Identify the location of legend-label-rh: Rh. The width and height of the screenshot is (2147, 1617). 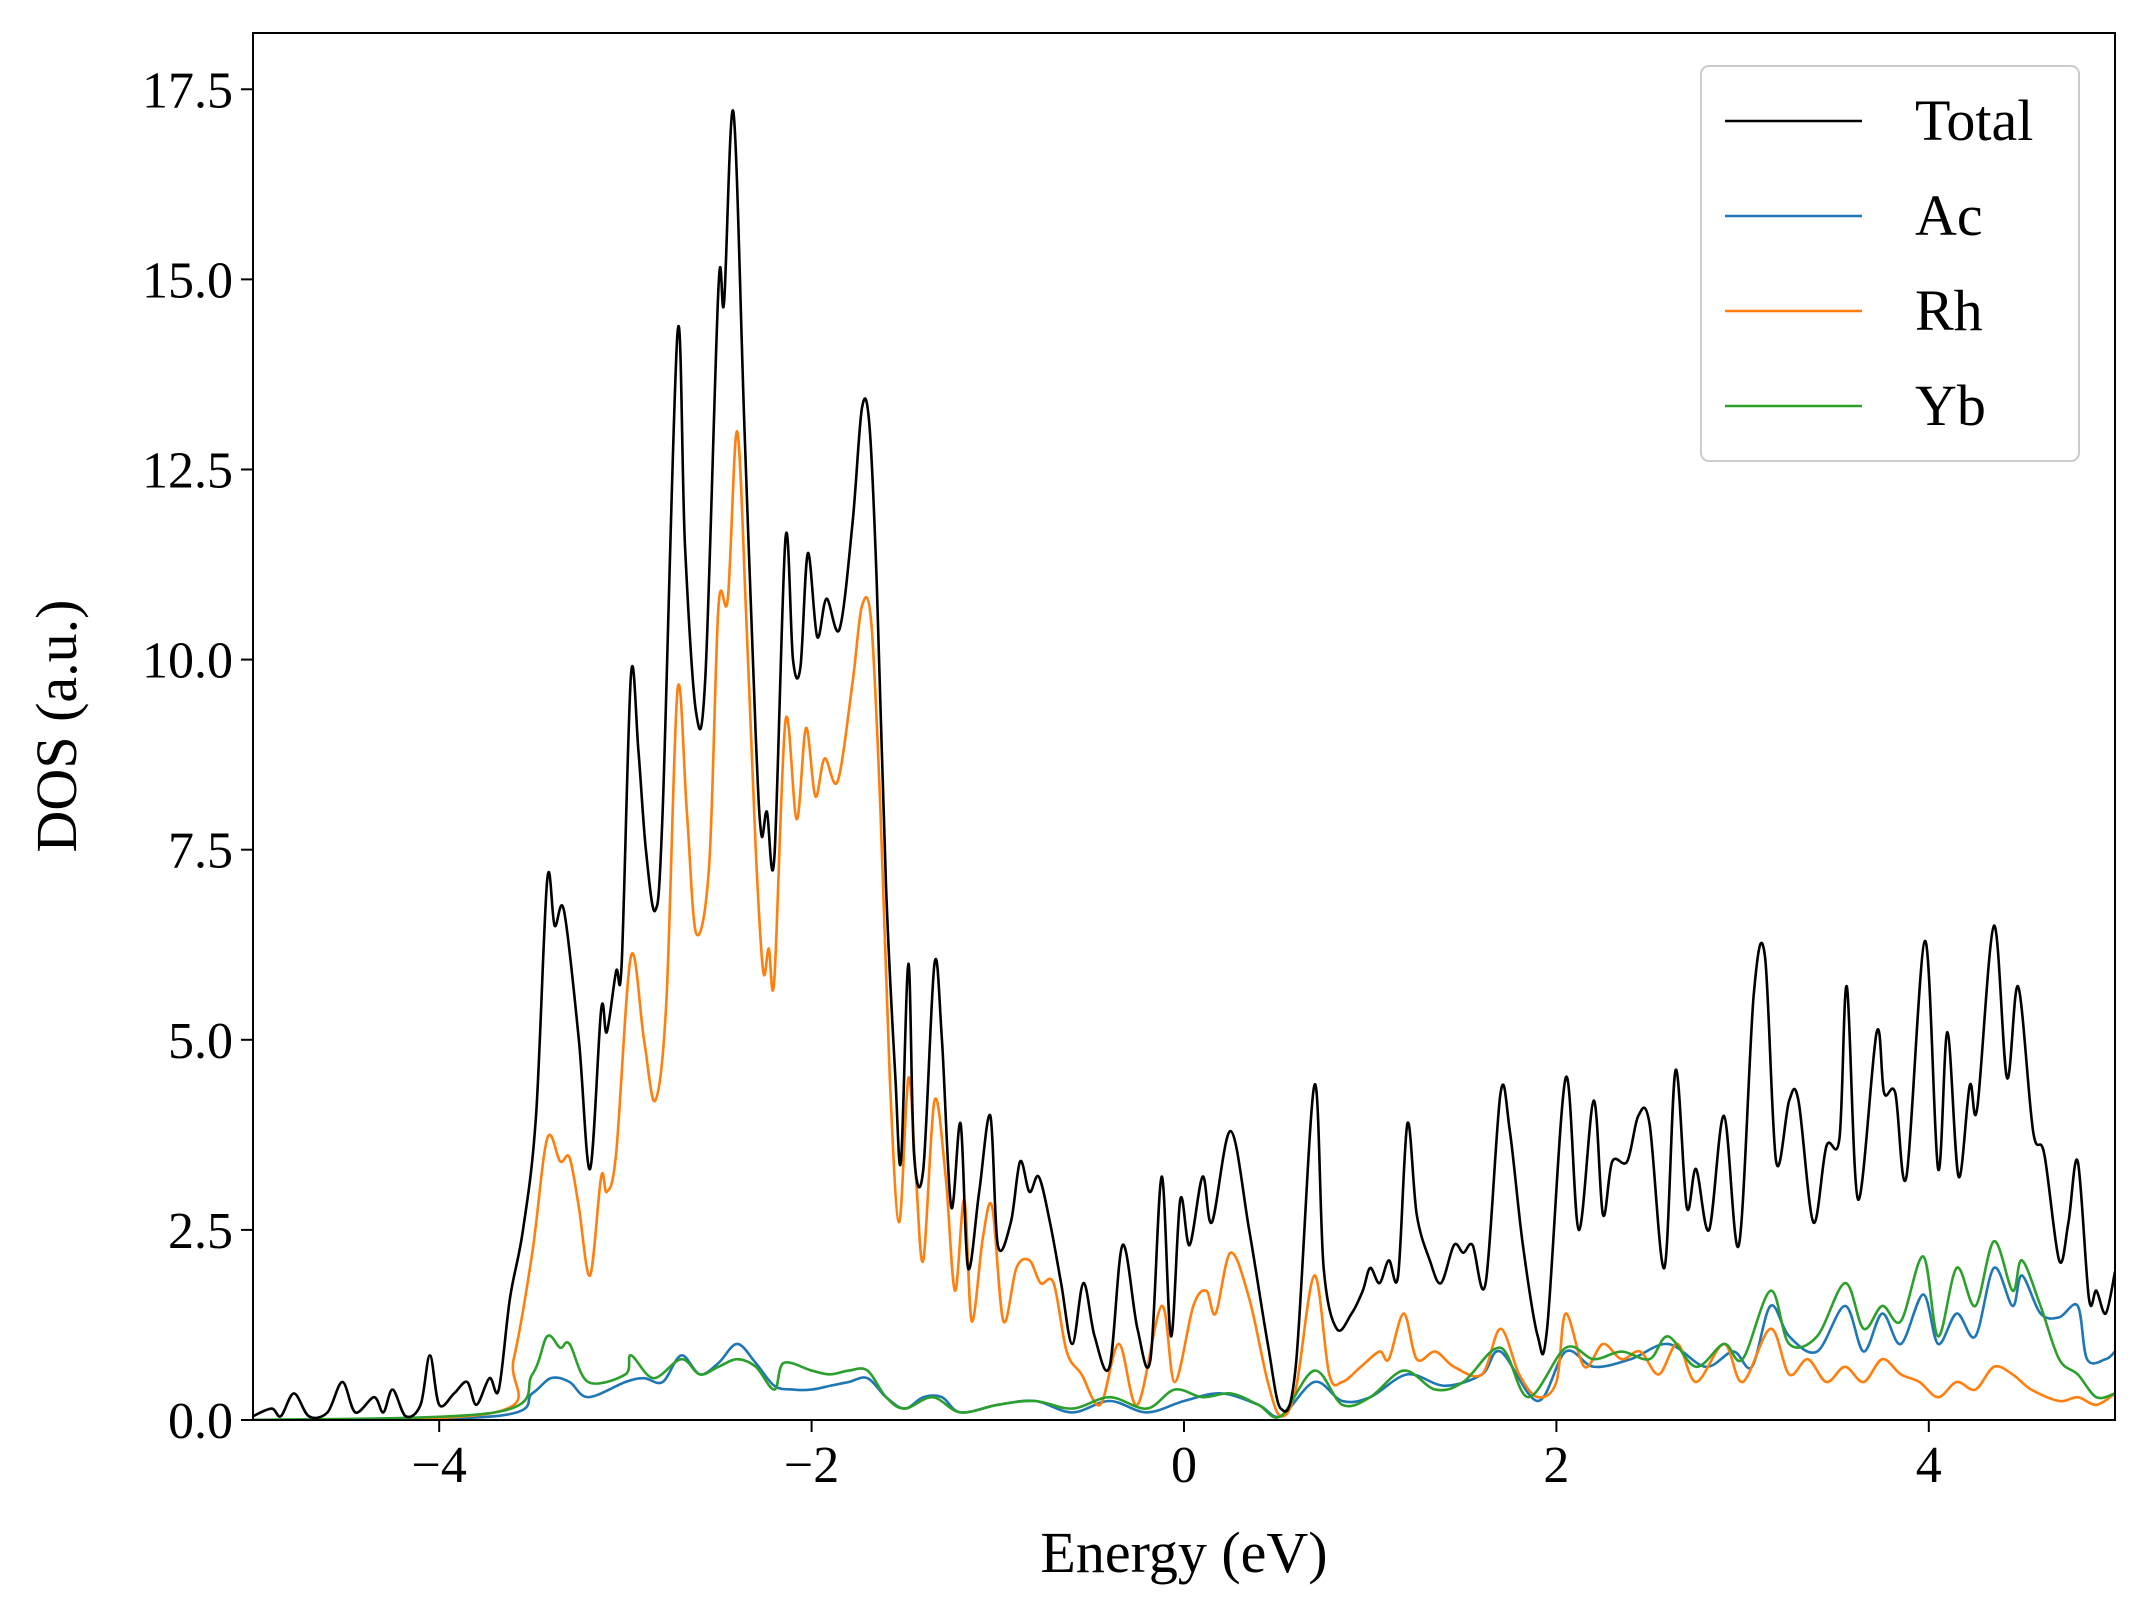
(1949, 310).